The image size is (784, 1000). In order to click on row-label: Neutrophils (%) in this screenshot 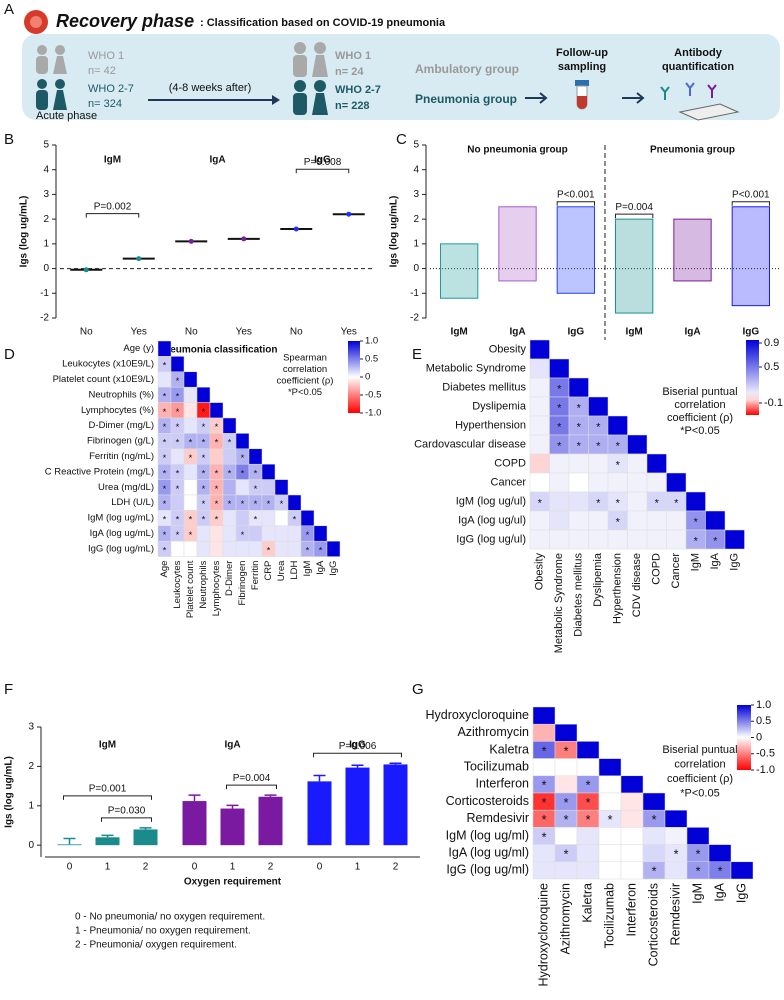, I will do `click(121, 394)`.